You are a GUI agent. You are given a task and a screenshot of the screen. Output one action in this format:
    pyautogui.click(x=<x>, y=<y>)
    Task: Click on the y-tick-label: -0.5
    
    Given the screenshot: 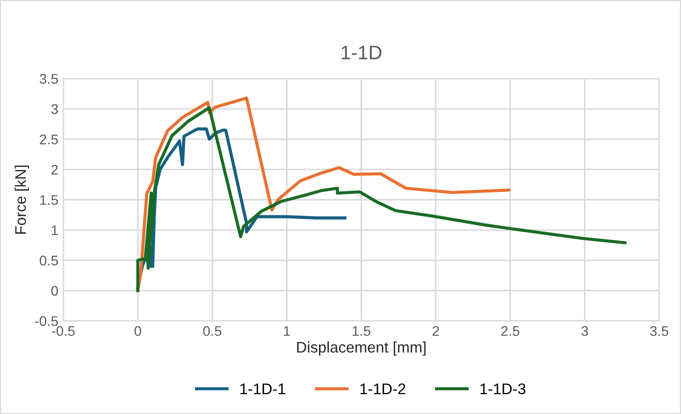 What is the action you would take?
    pyautogui.click(x=46, y=321)
    